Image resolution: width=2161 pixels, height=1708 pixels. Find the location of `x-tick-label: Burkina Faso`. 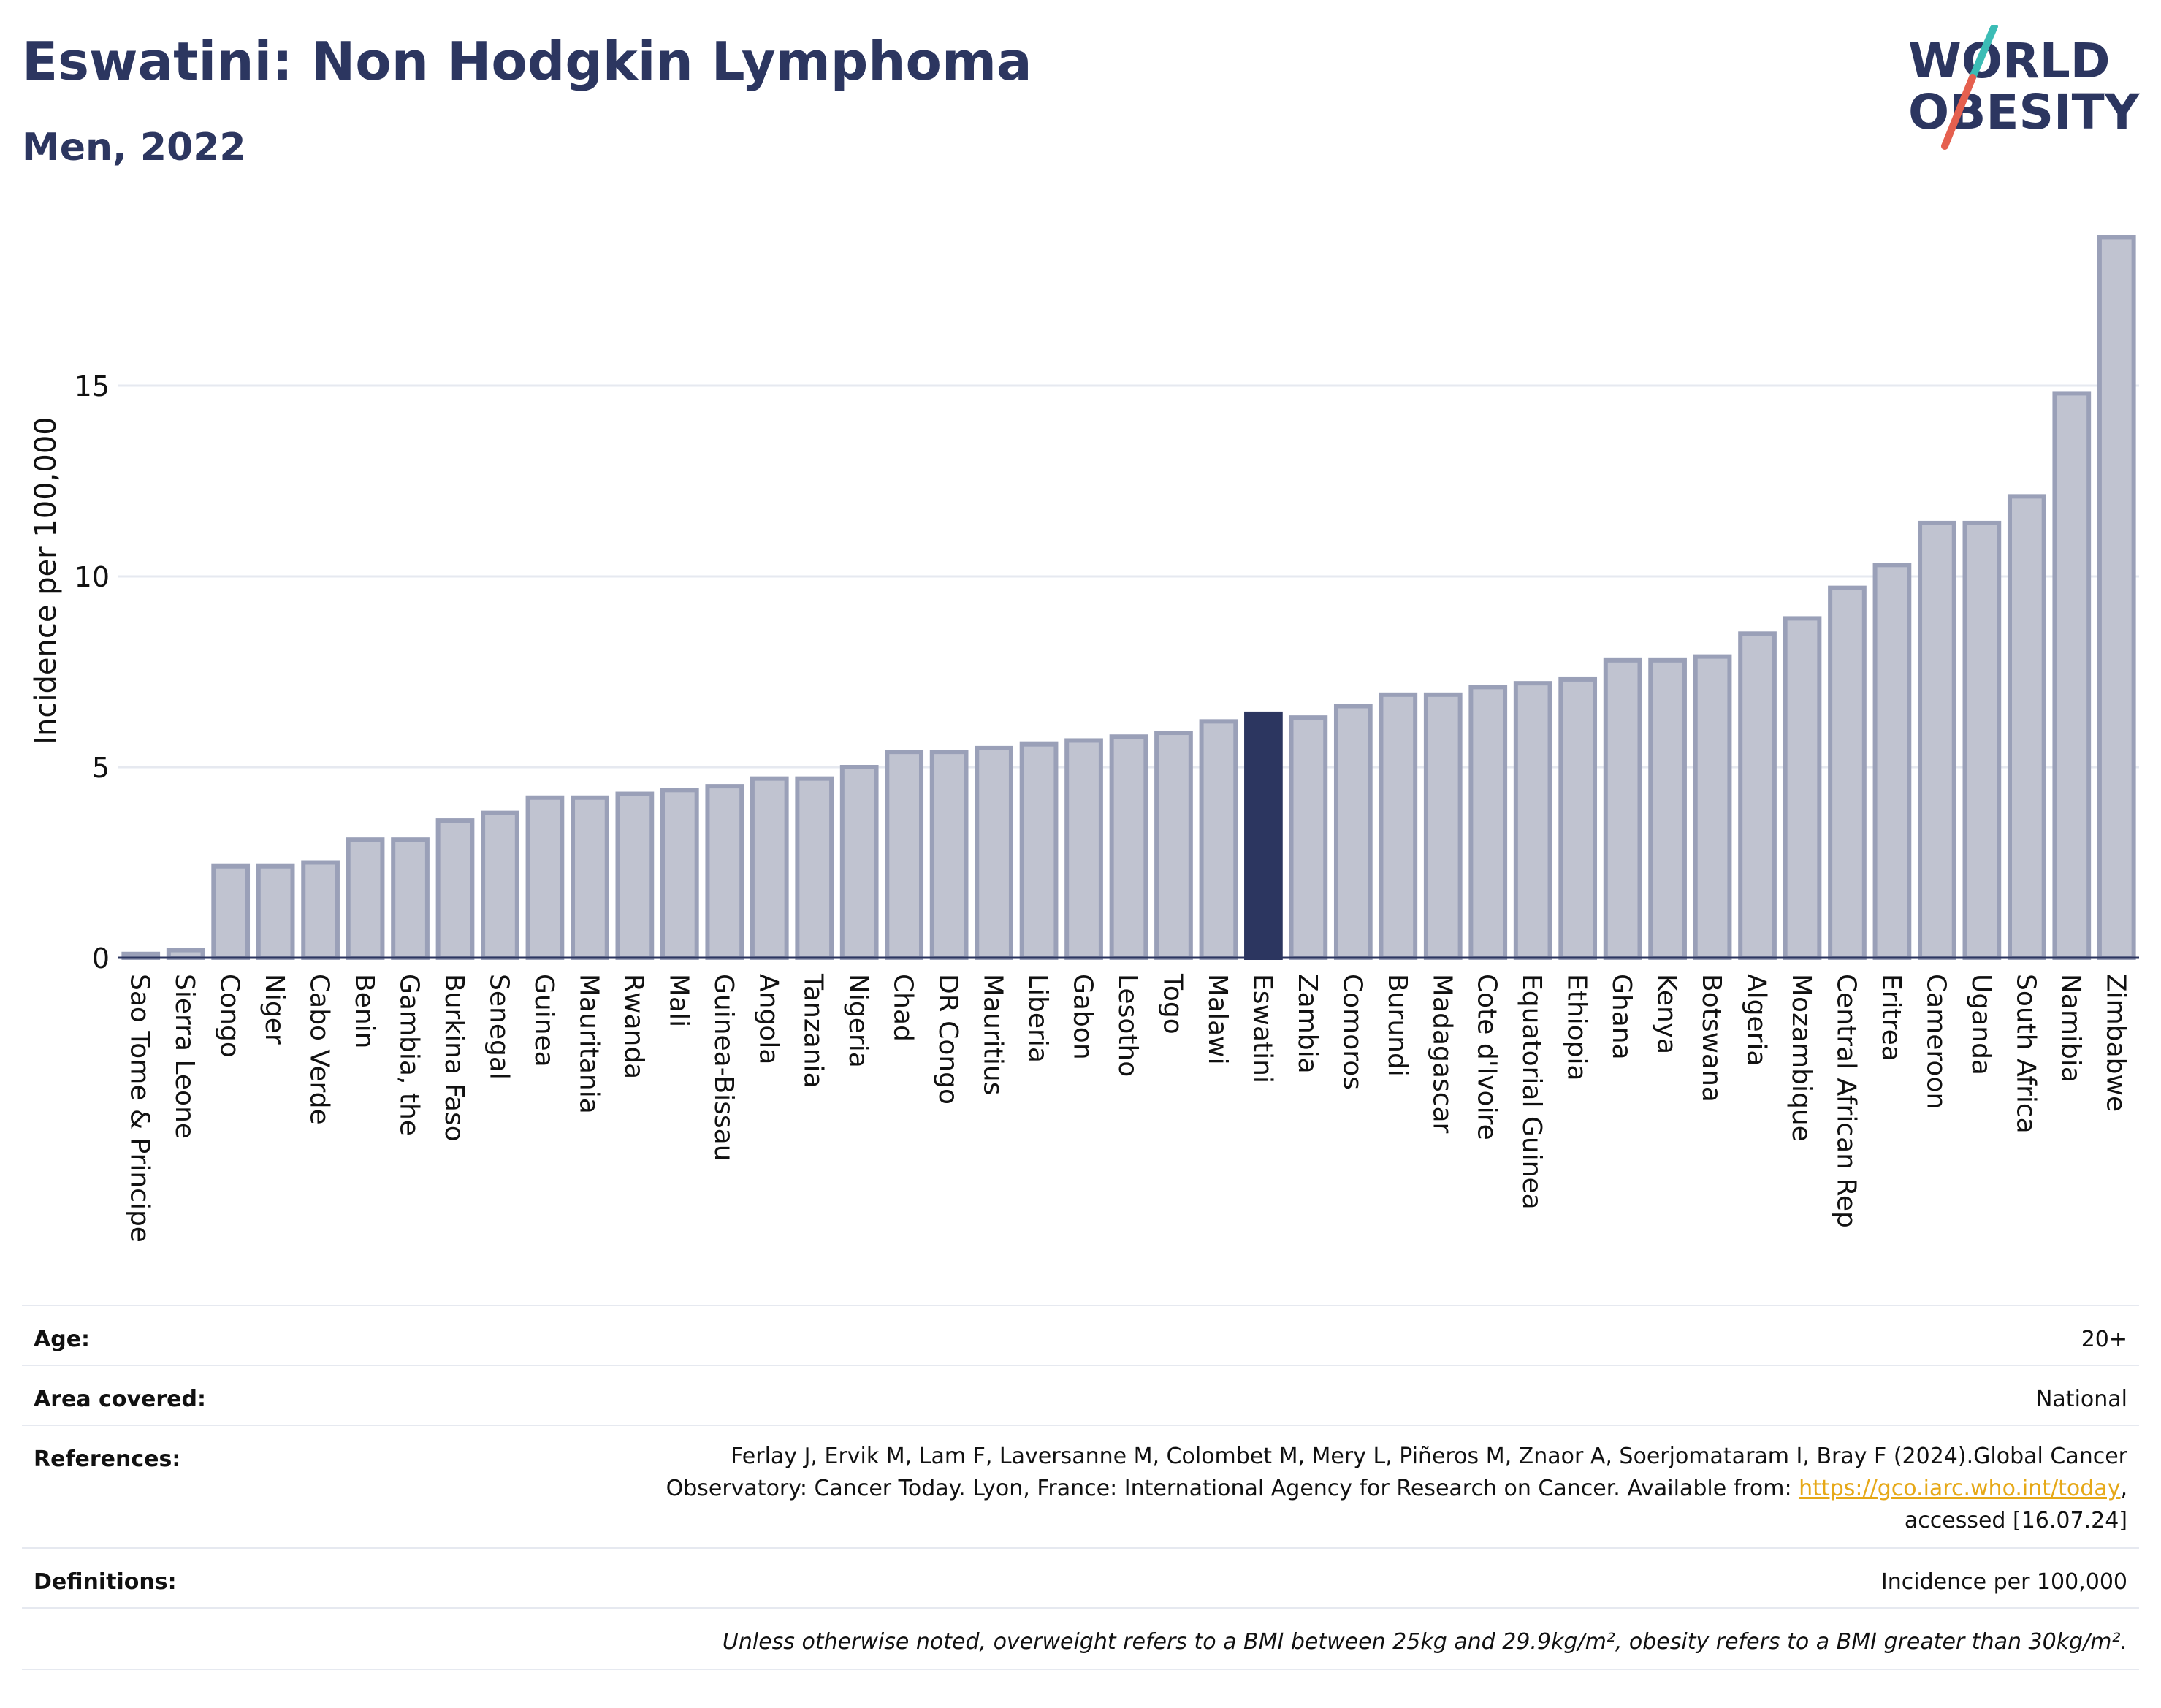

x-tick-label: Burkina Faso is located at coordinates (454, 1058).